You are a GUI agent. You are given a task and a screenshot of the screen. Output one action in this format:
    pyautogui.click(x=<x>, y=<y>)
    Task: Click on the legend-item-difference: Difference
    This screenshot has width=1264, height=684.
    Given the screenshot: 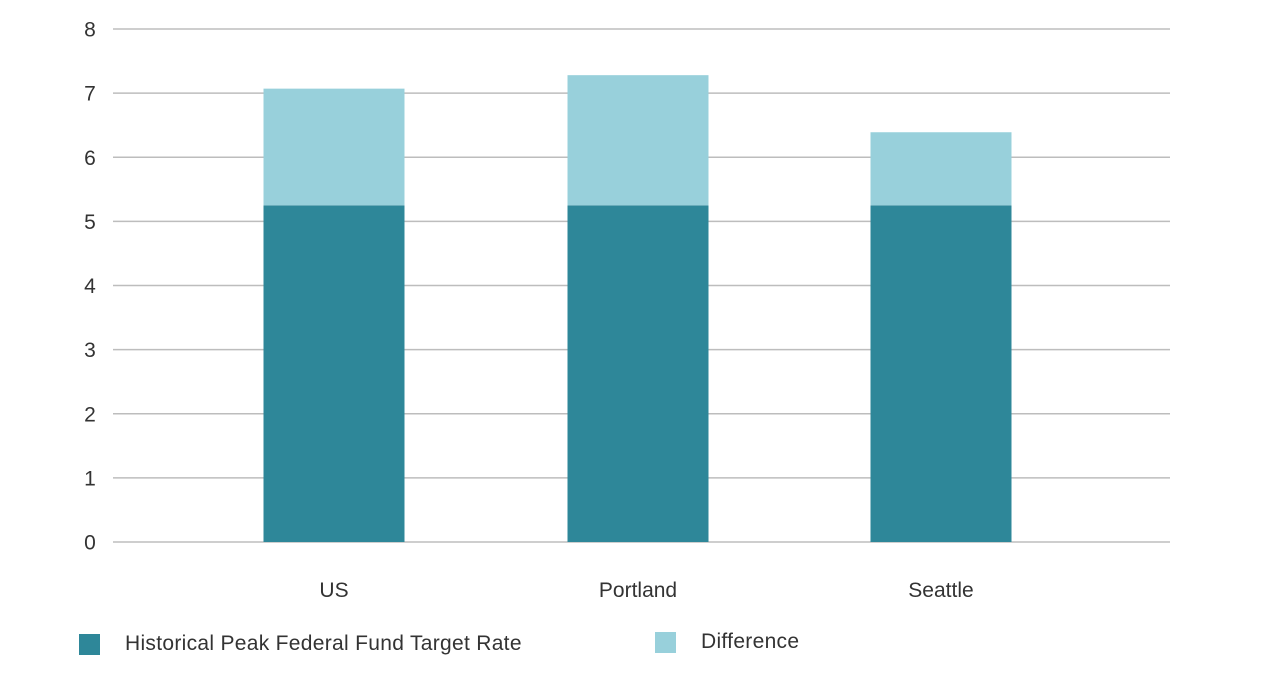 What is the action you would take?
    pyautogui.click(x=727, y=642)
    